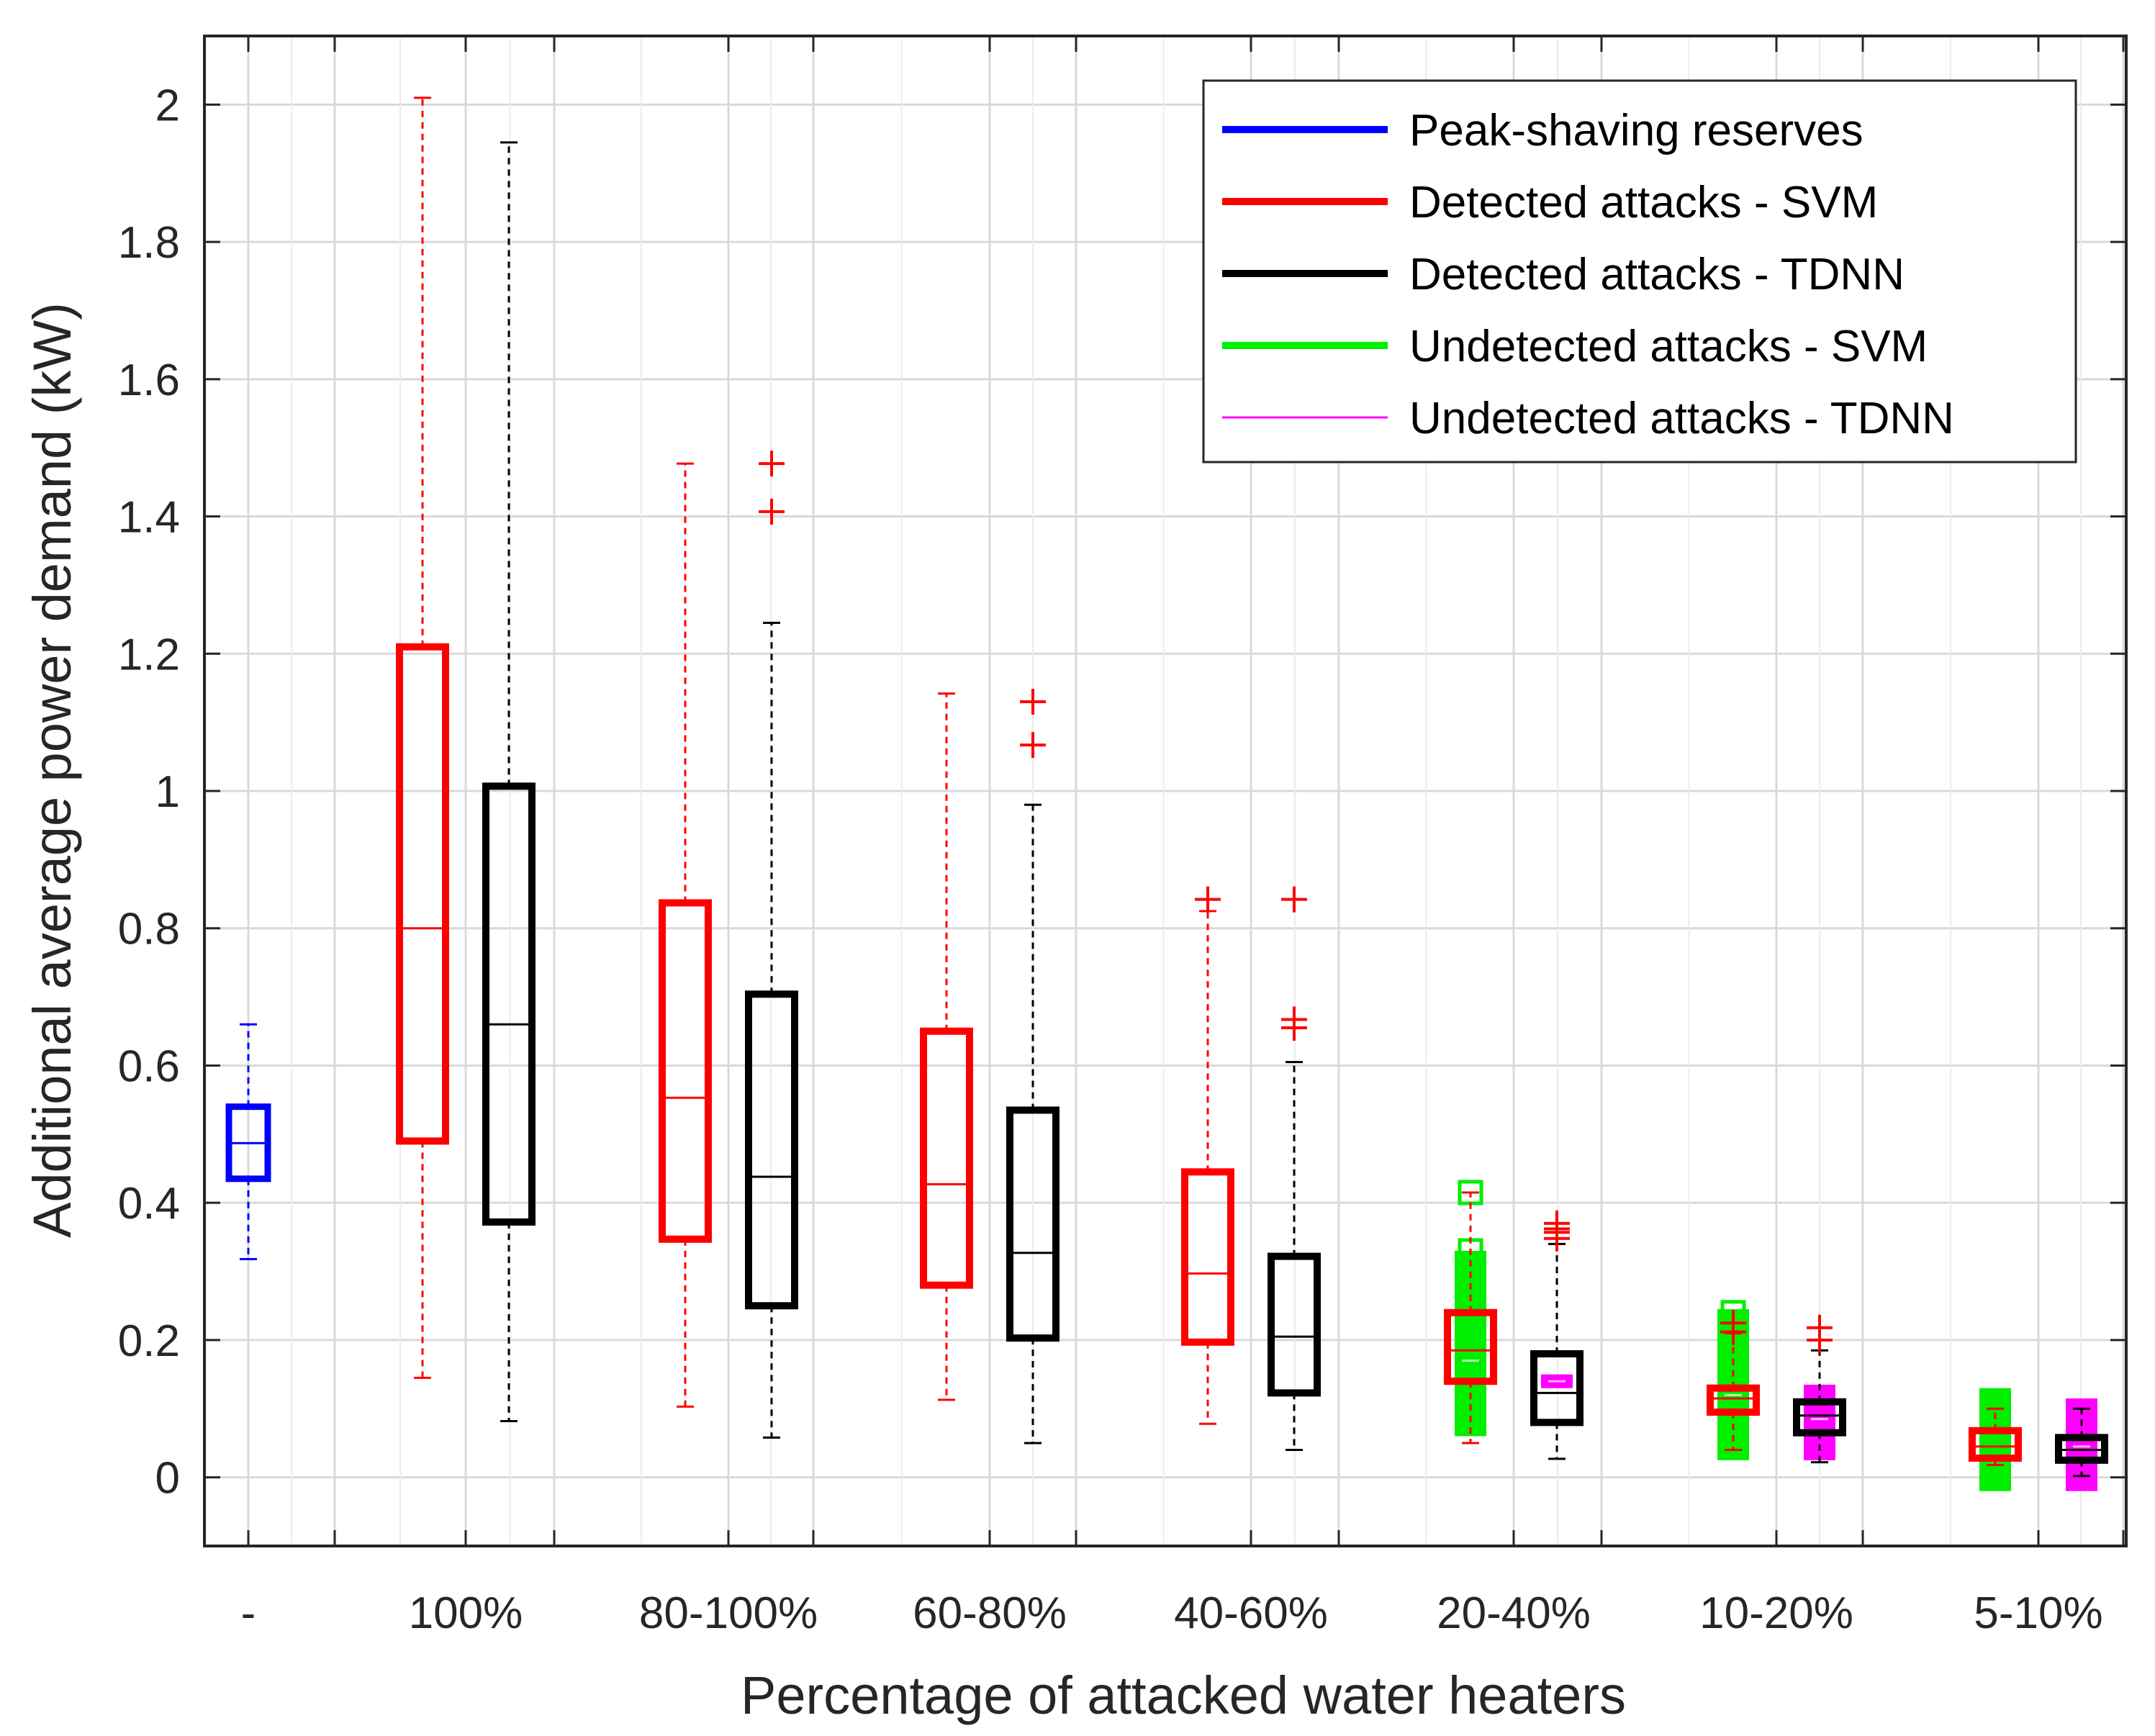 The width and height of the screenshot is (2155, 1736). Describe the element at coordinates (1643, 203) in the screenshot. I see `legend-label: Detected attacks - SVM` at that location.